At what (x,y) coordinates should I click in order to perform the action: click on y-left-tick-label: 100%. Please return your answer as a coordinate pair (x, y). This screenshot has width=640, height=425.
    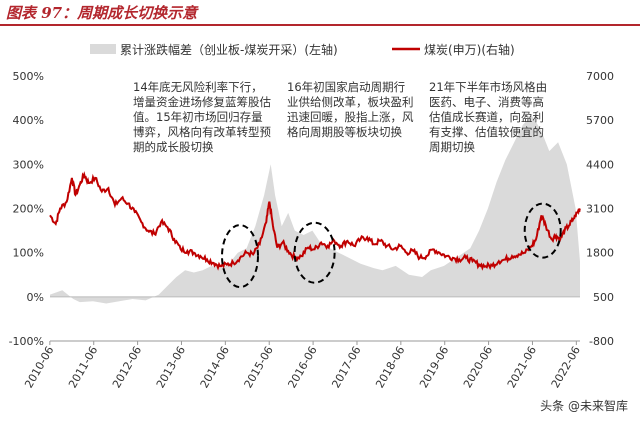
    Looking at the image, I should click on (28, 253).